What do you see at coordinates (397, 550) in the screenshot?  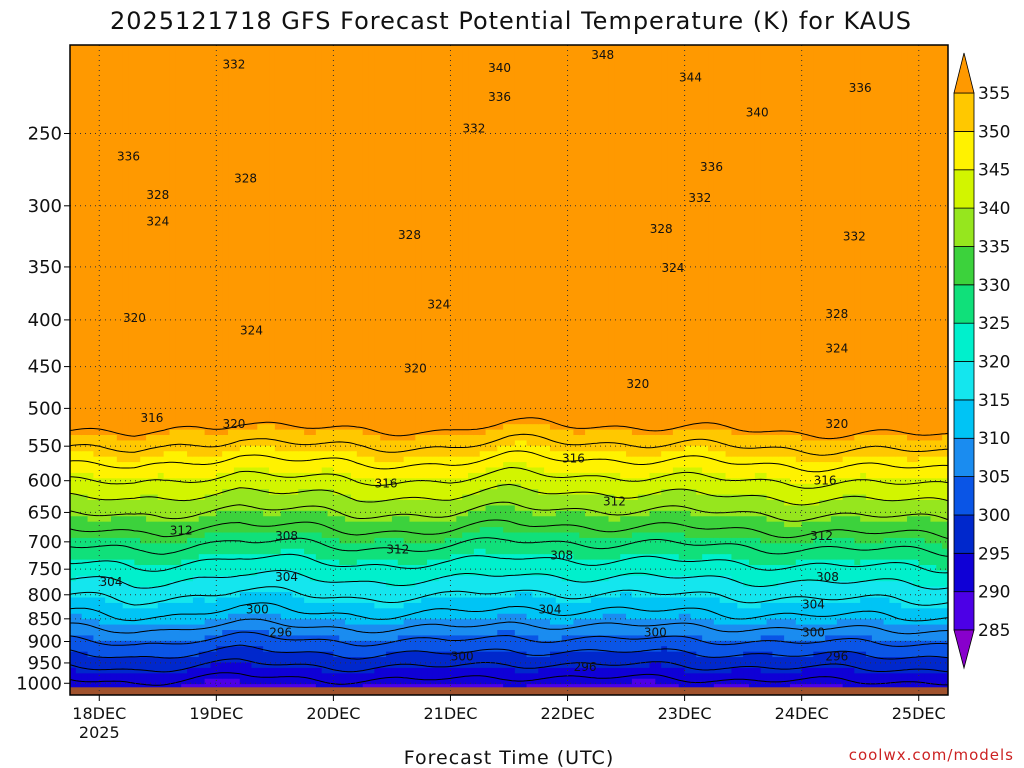 I see `contour-label: 312` at bounding box center [397, 550].